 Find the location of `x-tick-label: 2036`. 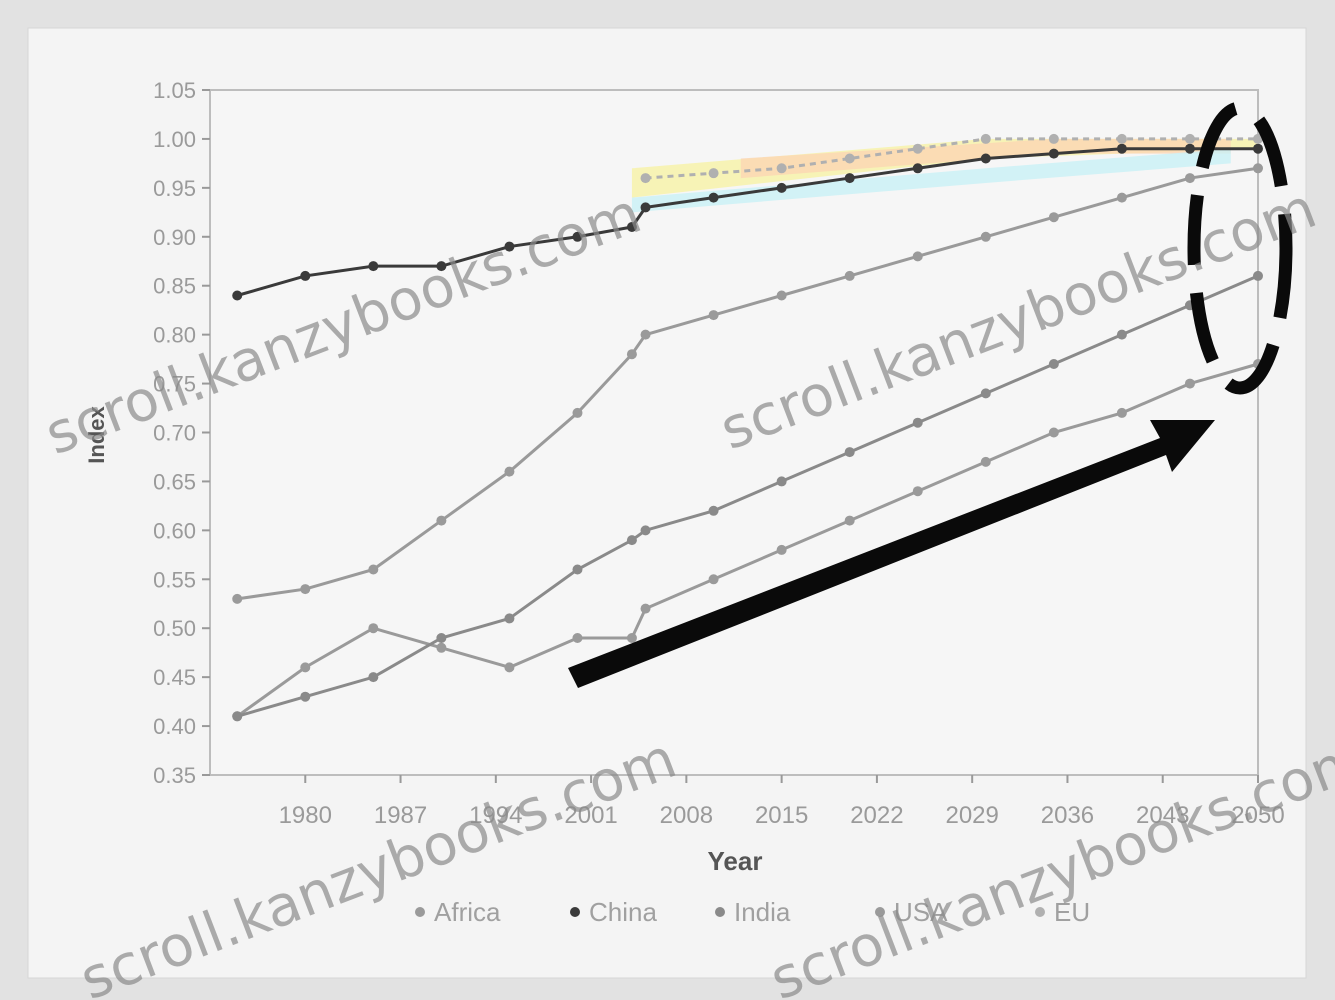

x-tick-label: 2036 is located at coordinates (1067, 815).